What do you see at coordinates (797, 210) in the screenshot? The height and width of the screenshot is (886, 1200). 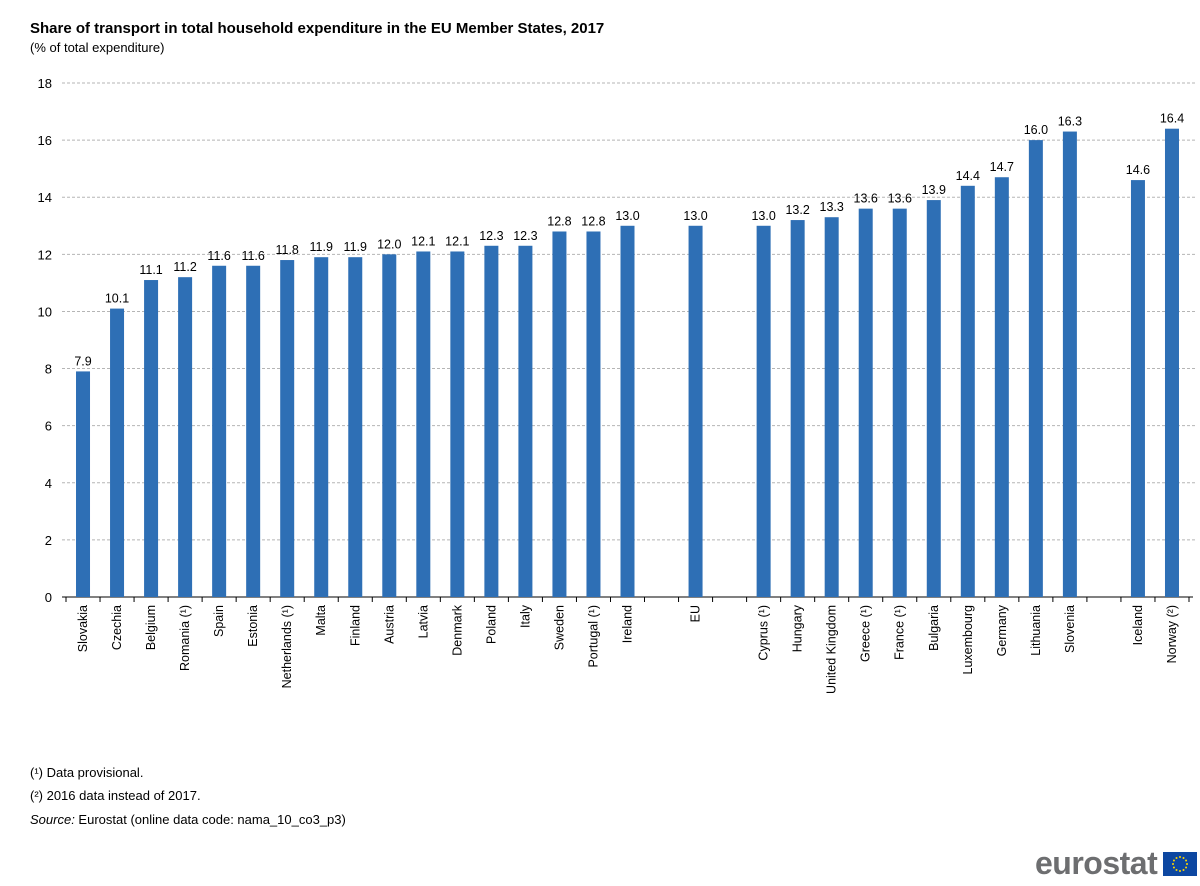 I see `data-label: 13.2` at bounding box center [797, 210].